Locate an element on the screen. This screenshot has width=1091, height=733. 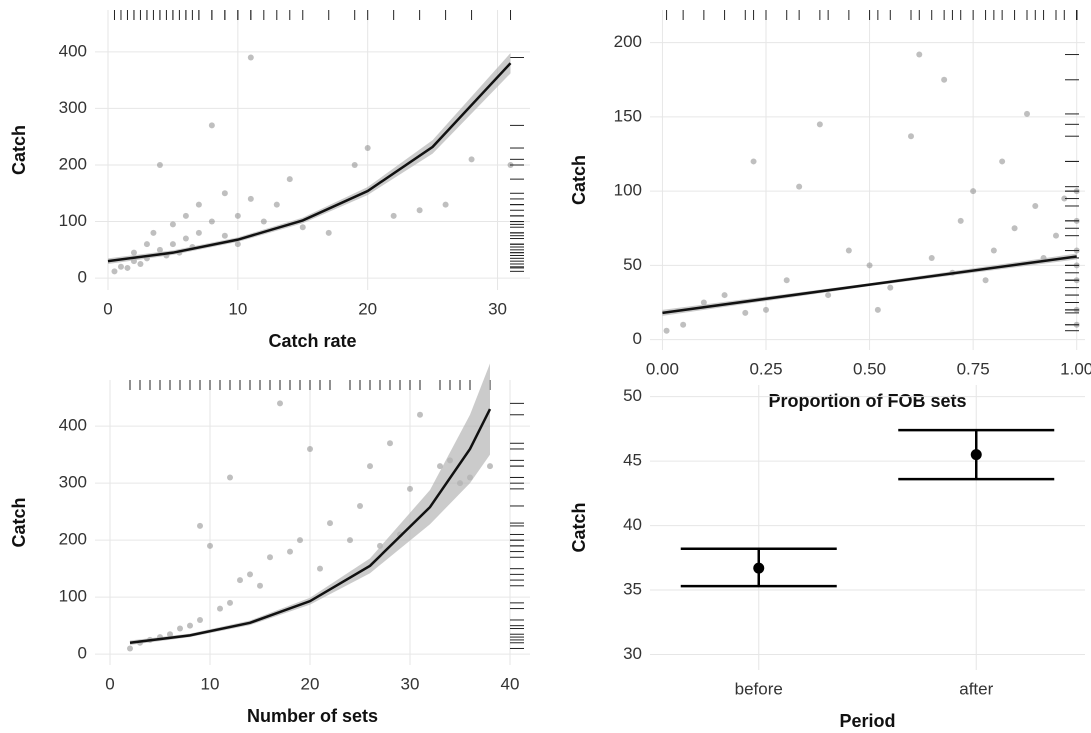
y-tick-label: 300 is located at coordinates (73, 107).